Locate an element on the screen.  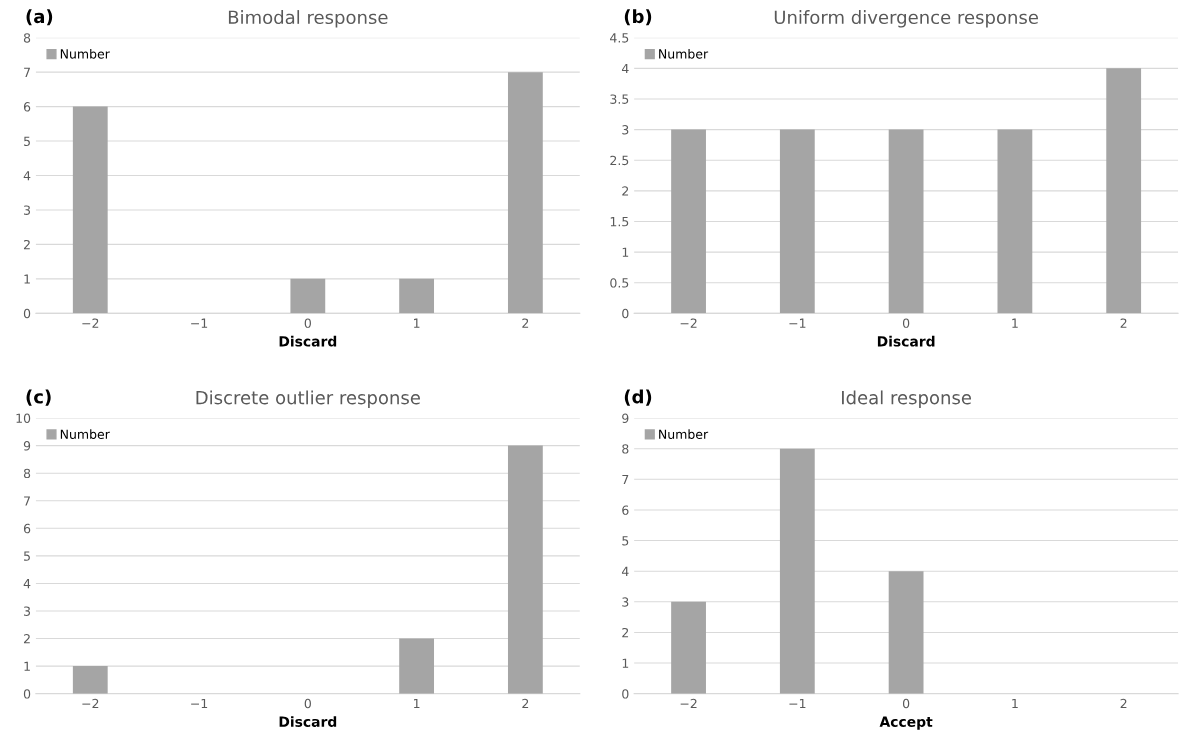
y-tick-label: 2.5 is located at coordinates (619, 160).